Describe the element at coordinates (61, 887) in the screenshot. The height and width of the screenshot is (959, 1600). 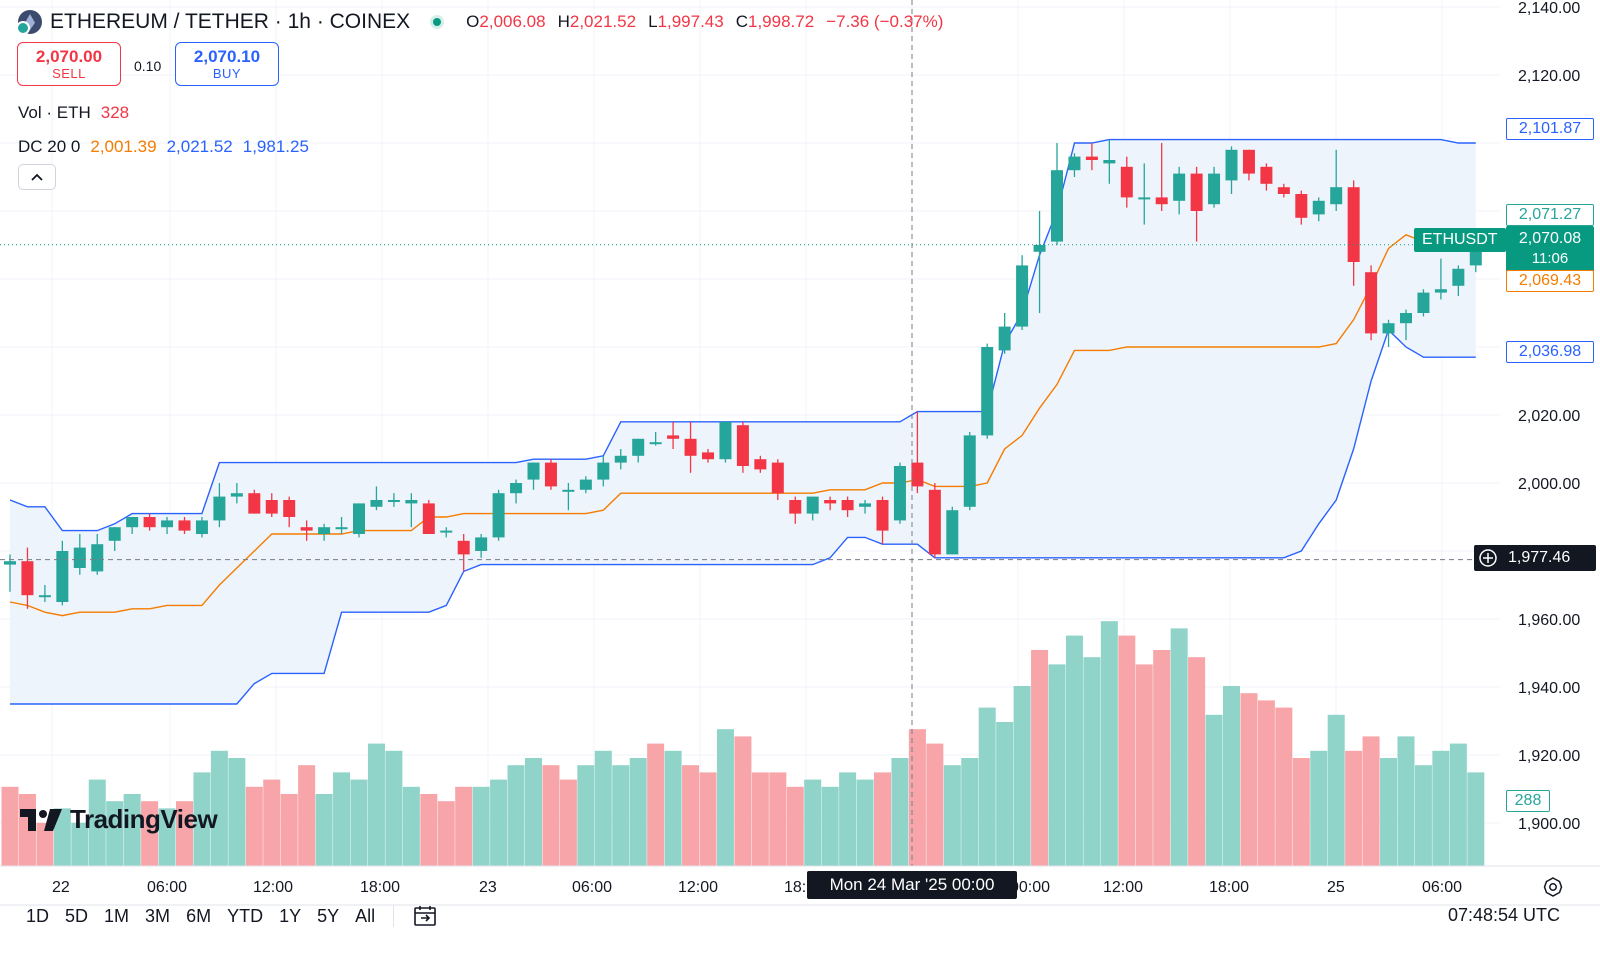
I see `time-label: 22` at that location.